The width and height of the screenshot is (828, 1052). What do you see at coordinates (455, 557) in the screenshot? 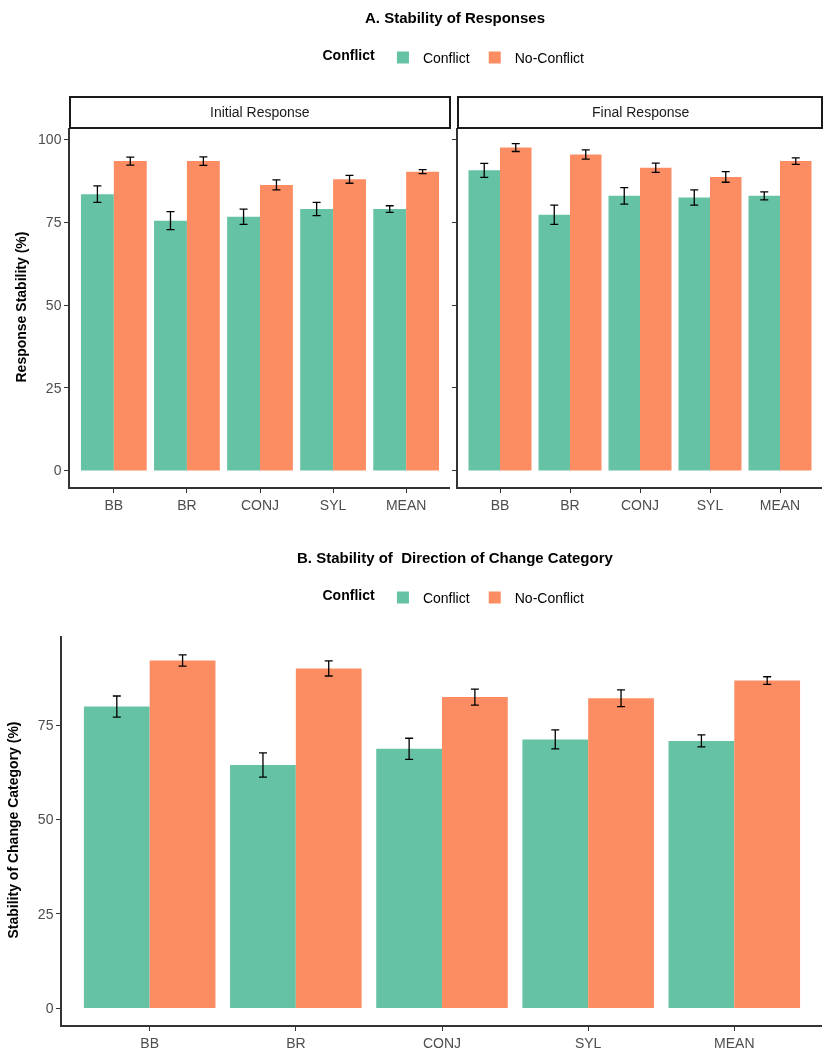
I see `chart-title: B. Stability of Direction of Change Category` at bounding box center [455, 557].